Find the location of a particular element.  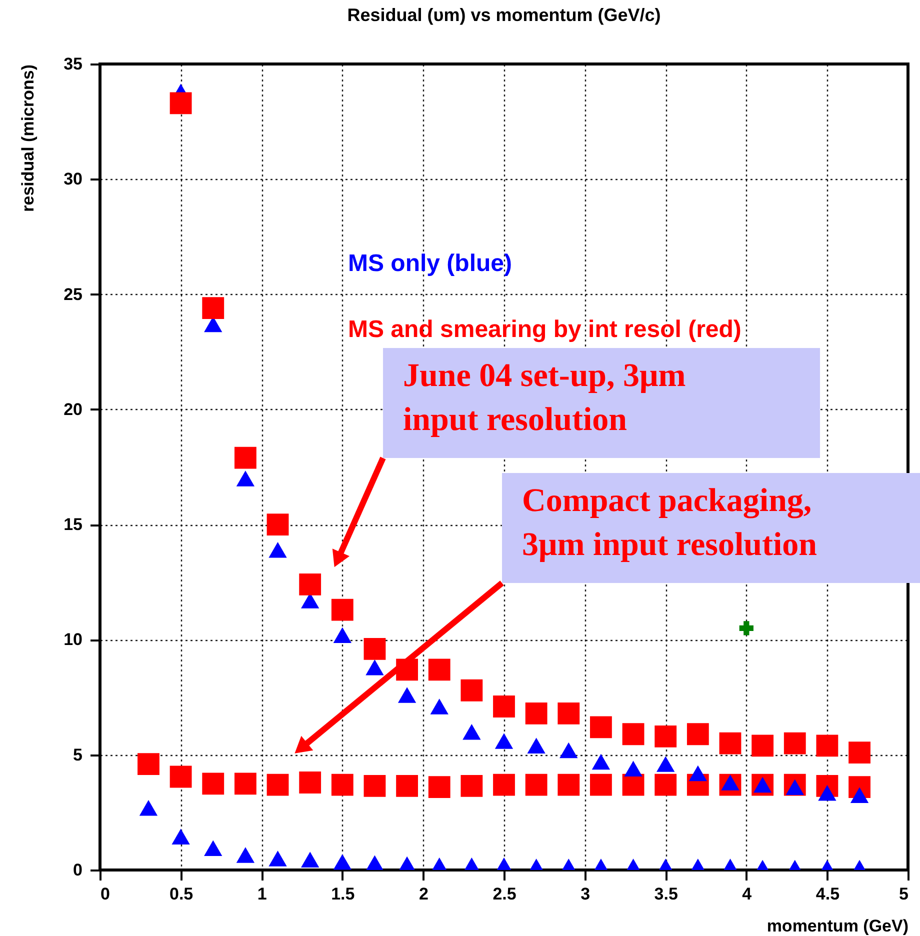

x-tick-label: 2 is located at coordinates (423, 894).